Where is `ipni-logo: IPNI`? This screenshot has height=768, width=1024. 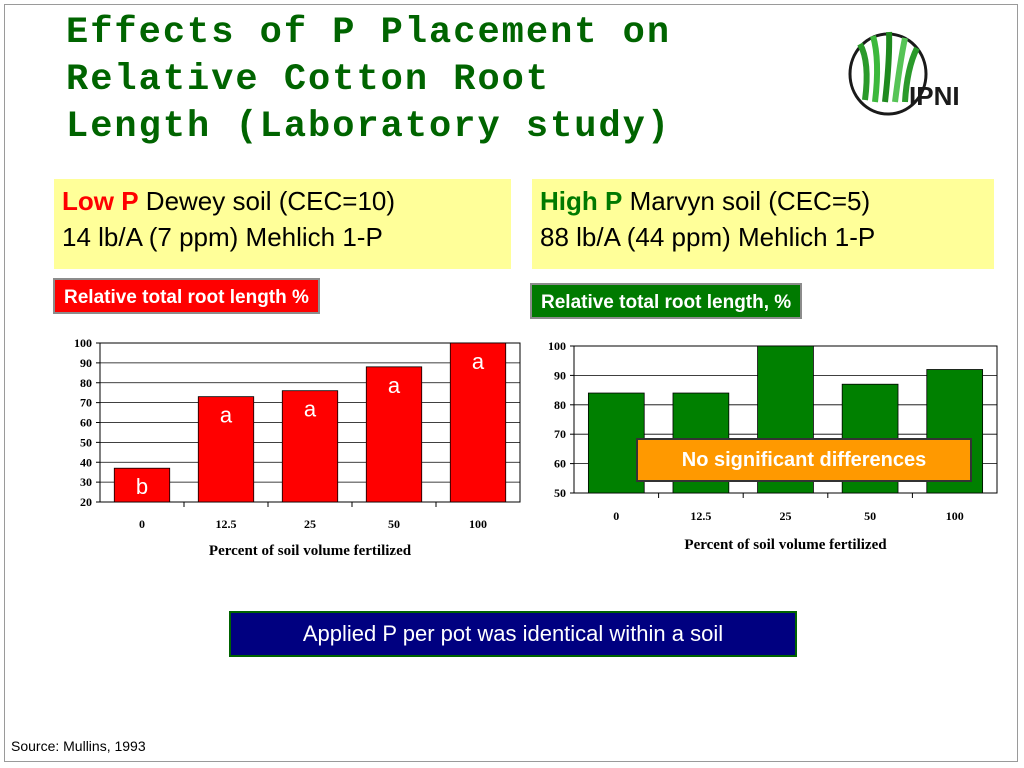 ipni-logo: IPNI is located at coordinates (920, 72).